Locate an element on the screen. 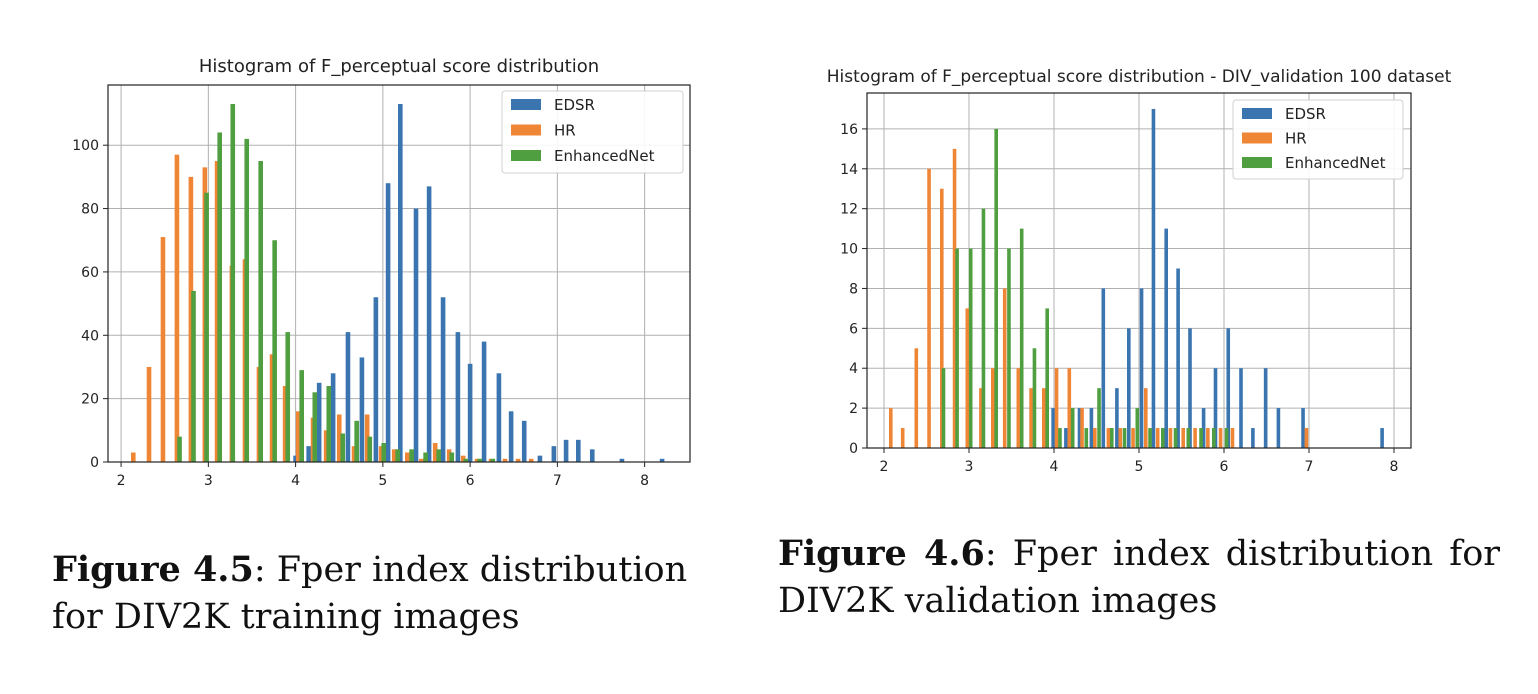  y-tick-label: 40 is located at coordinates (90, 336).